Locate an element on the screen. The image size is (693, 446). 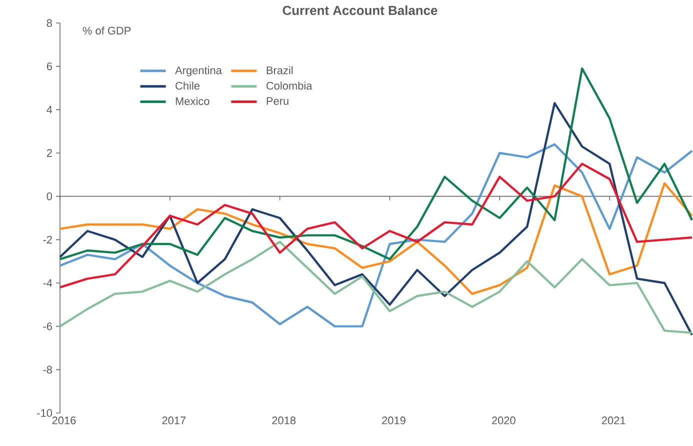
y-tick-label: -4 is located at coordinates (47, 283).